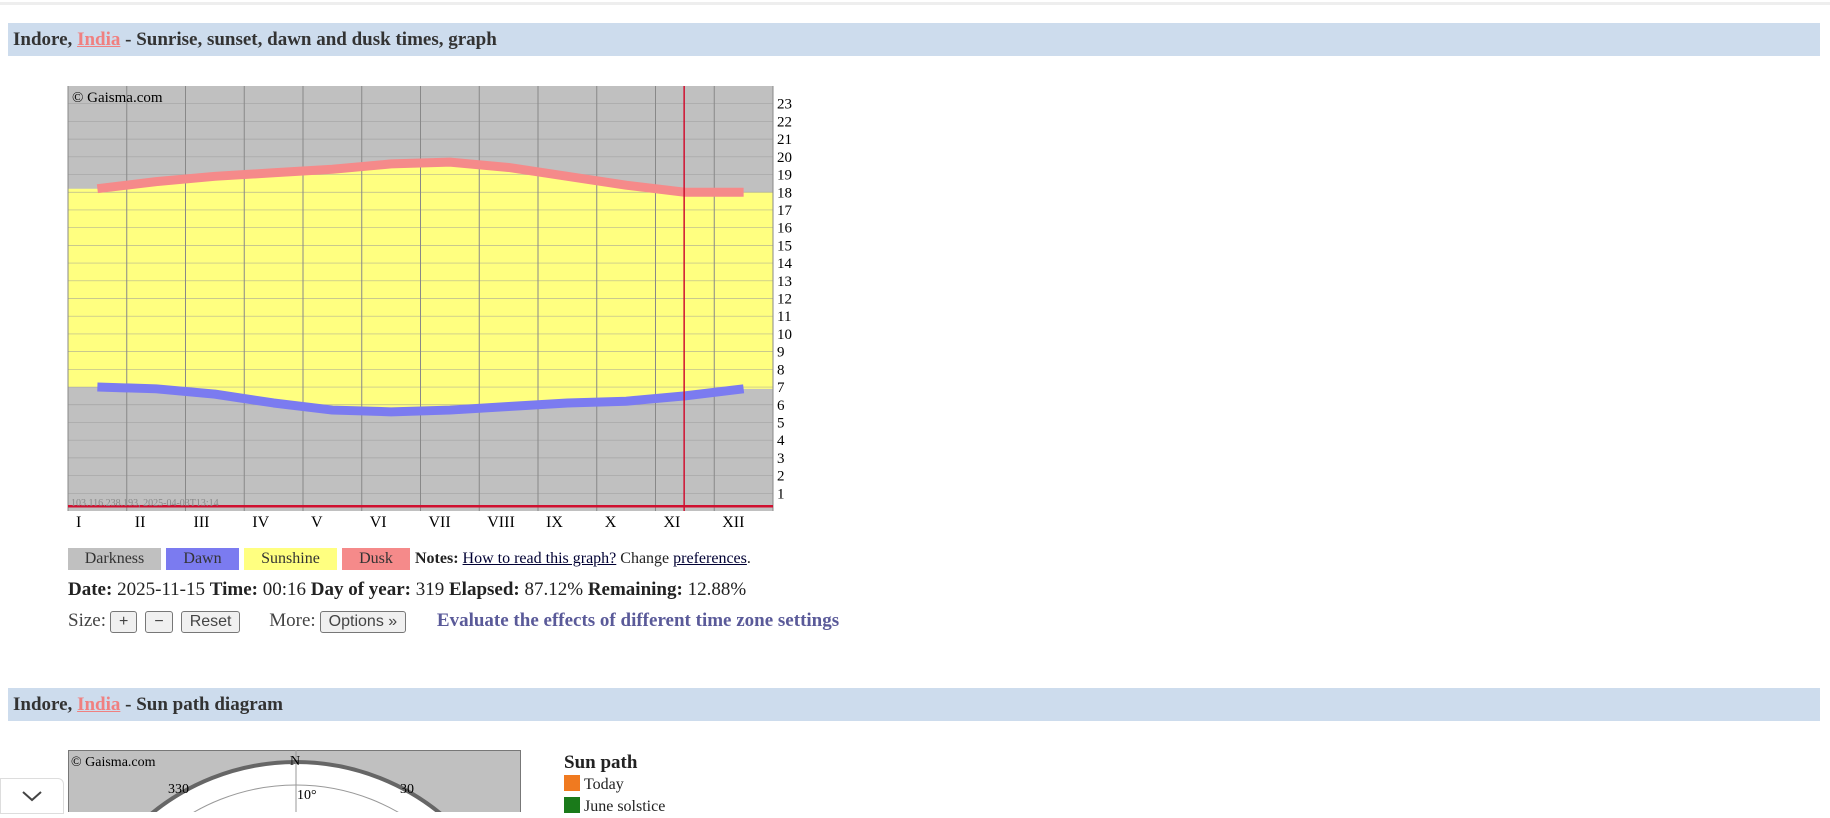 The image size is (1830, 818). Describe the element at coordinates (914, 704) in the screenshot. I see `section-header: Indore, India - Sun path diagram` at that location.